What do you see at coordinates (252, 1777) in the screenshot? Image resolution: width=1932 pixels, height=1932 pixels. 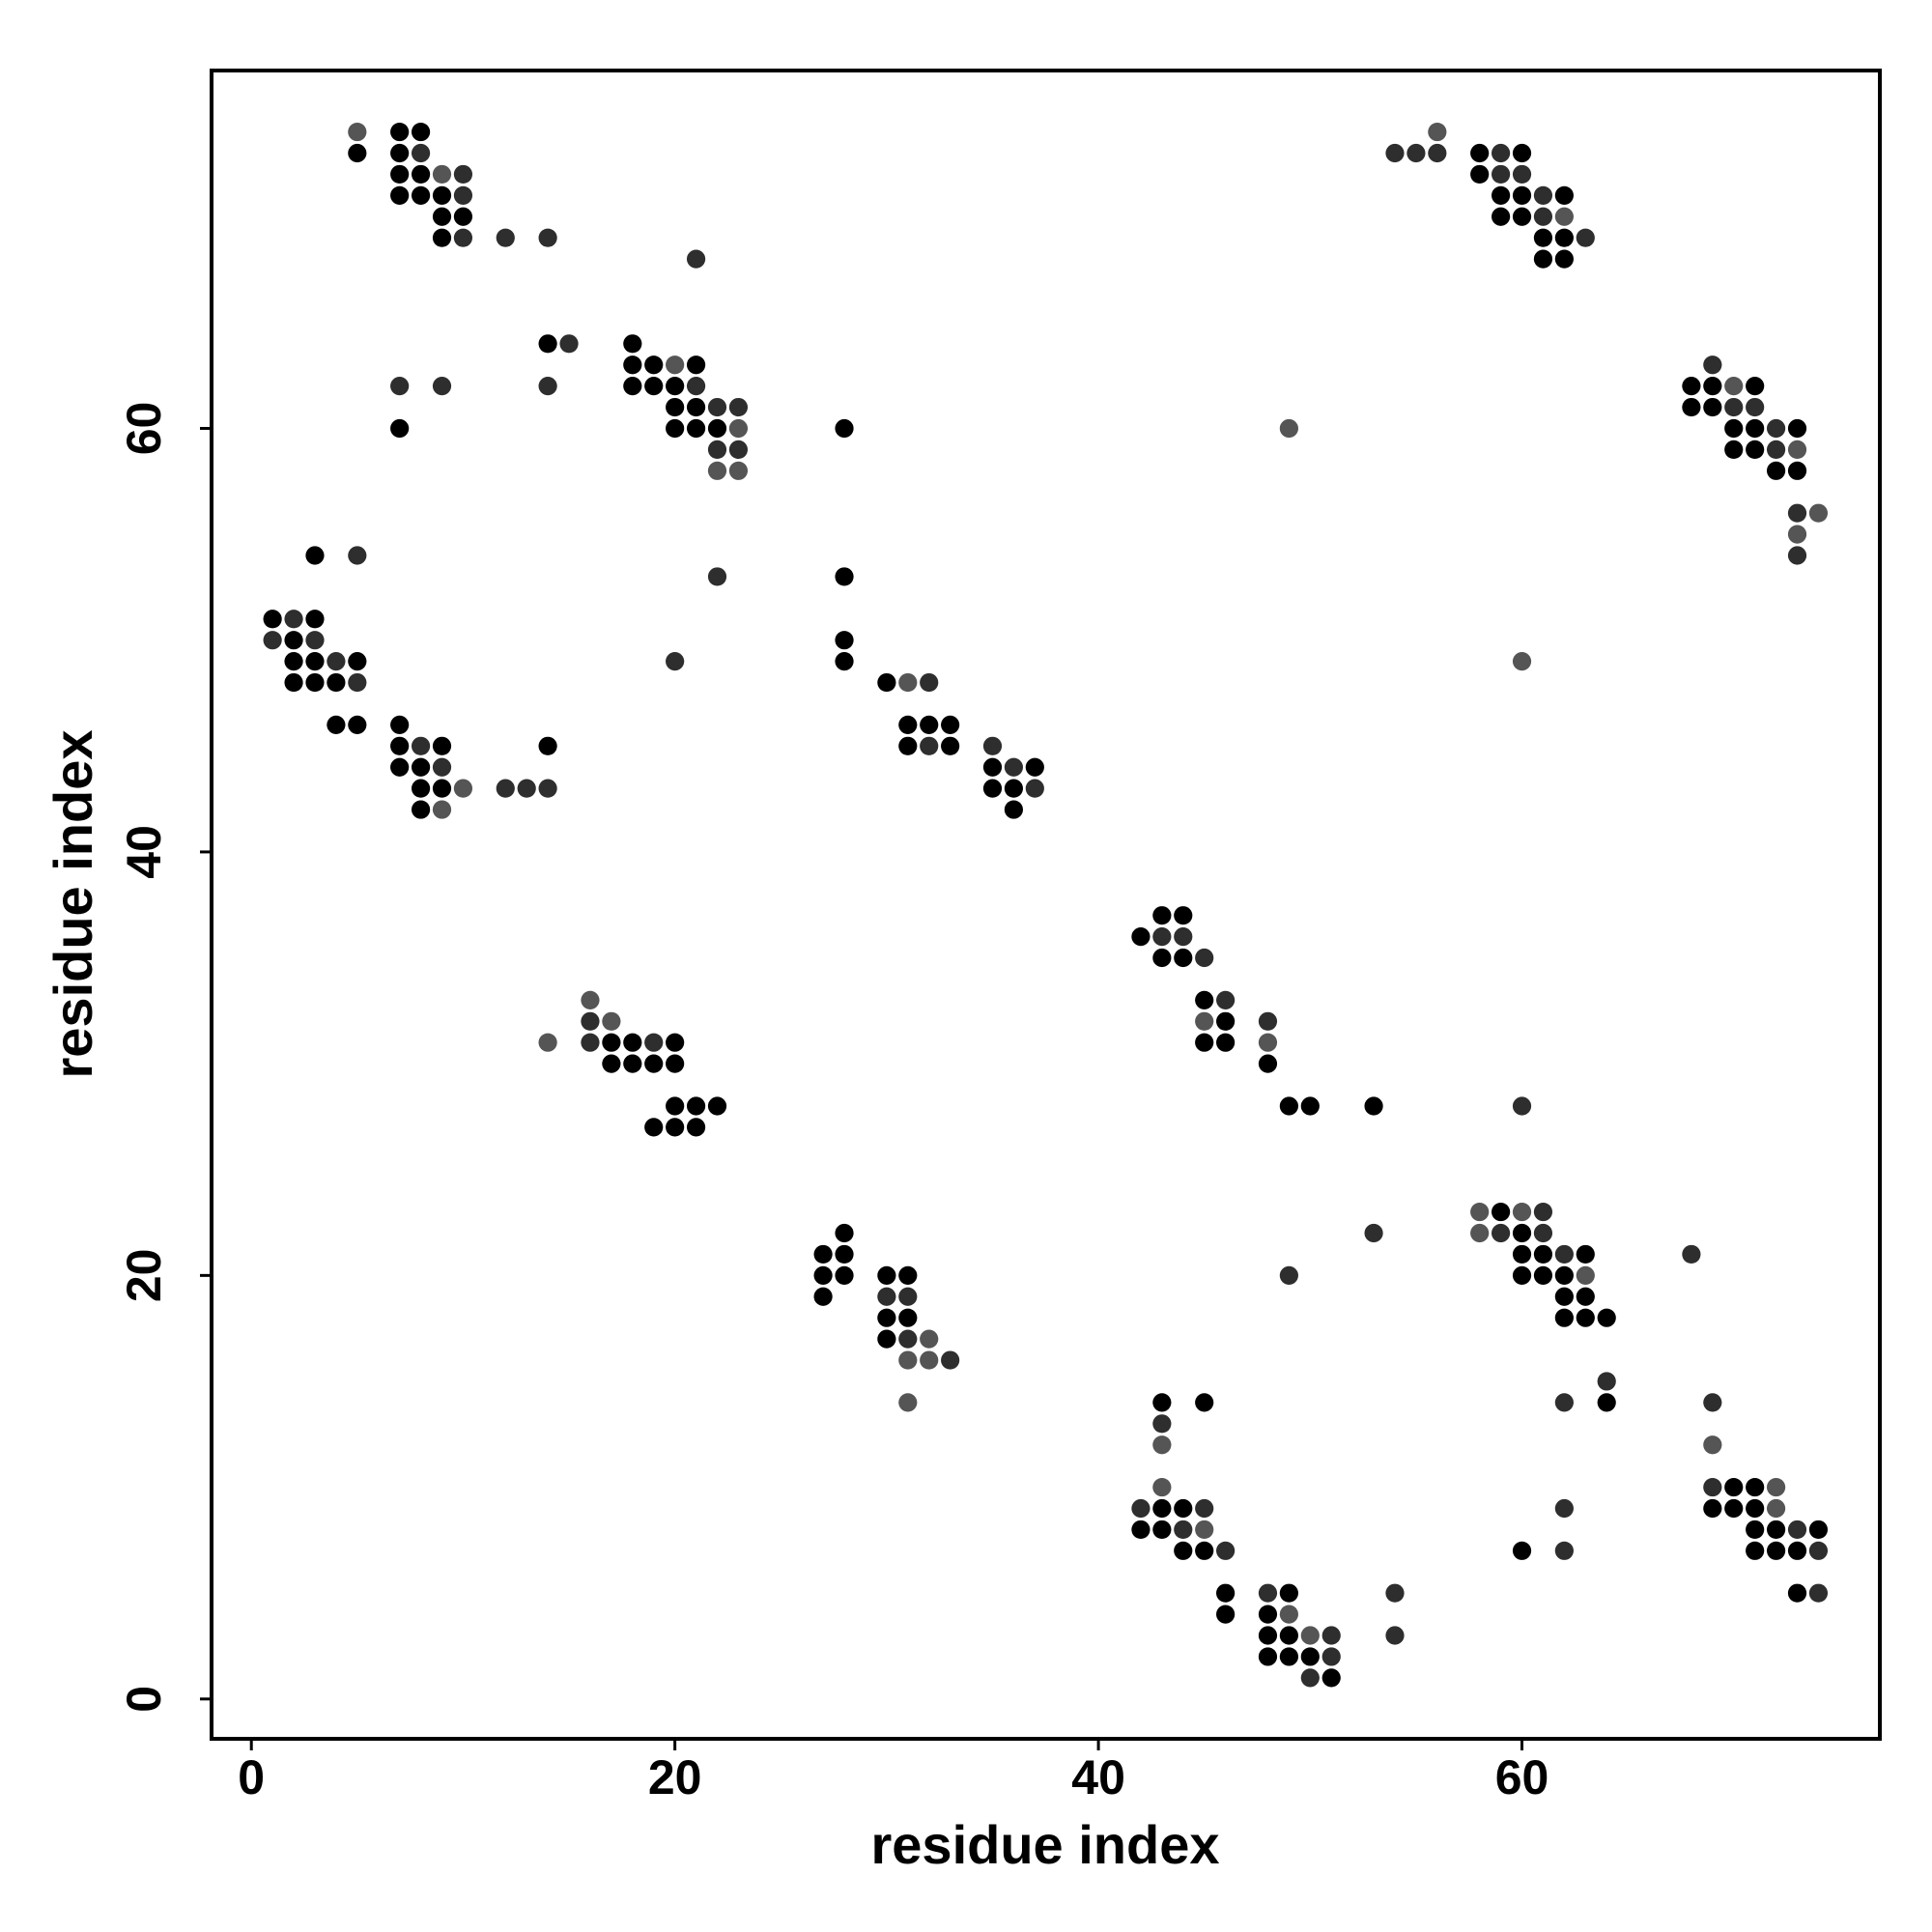 I see `x-tick-label: 0` at bounding box center [252, 1777].